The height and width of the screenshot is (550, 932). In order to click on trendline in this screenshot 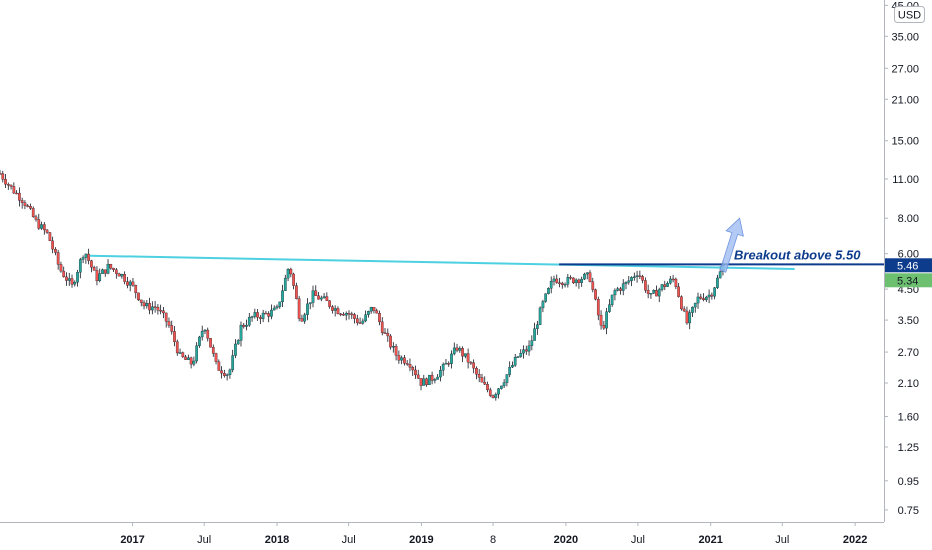, I will do `click(442, 262)`.